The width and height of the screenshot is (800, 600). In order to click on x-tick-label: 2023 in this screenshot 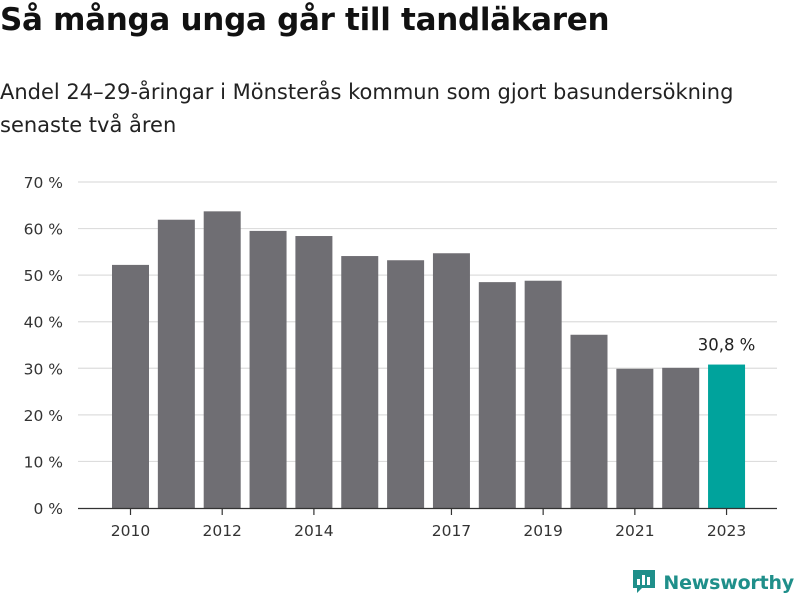, I will do `click(726, 531)`.